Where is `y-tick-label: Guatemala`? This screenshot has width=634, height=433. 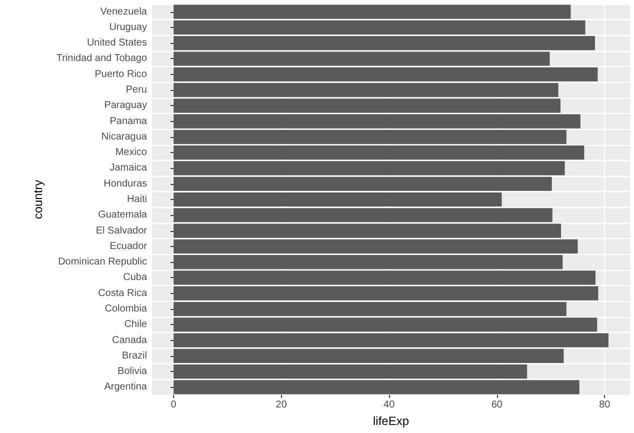
y-tick-label: Guatemala is located at coordinates (123, 215).